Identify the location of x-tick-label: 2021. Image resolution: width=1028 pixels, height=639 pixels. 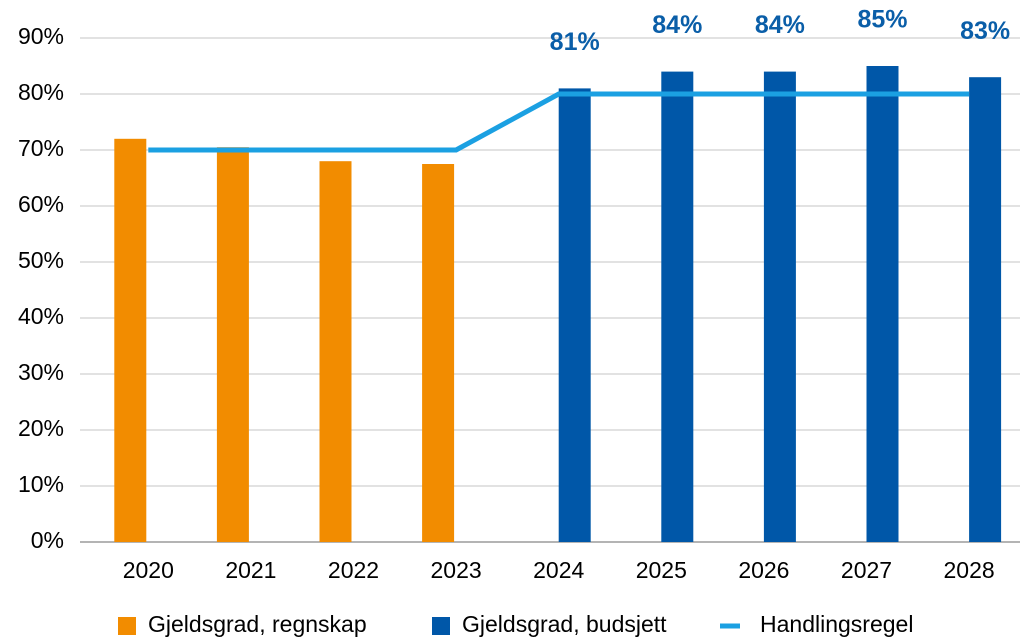
(250, 570).